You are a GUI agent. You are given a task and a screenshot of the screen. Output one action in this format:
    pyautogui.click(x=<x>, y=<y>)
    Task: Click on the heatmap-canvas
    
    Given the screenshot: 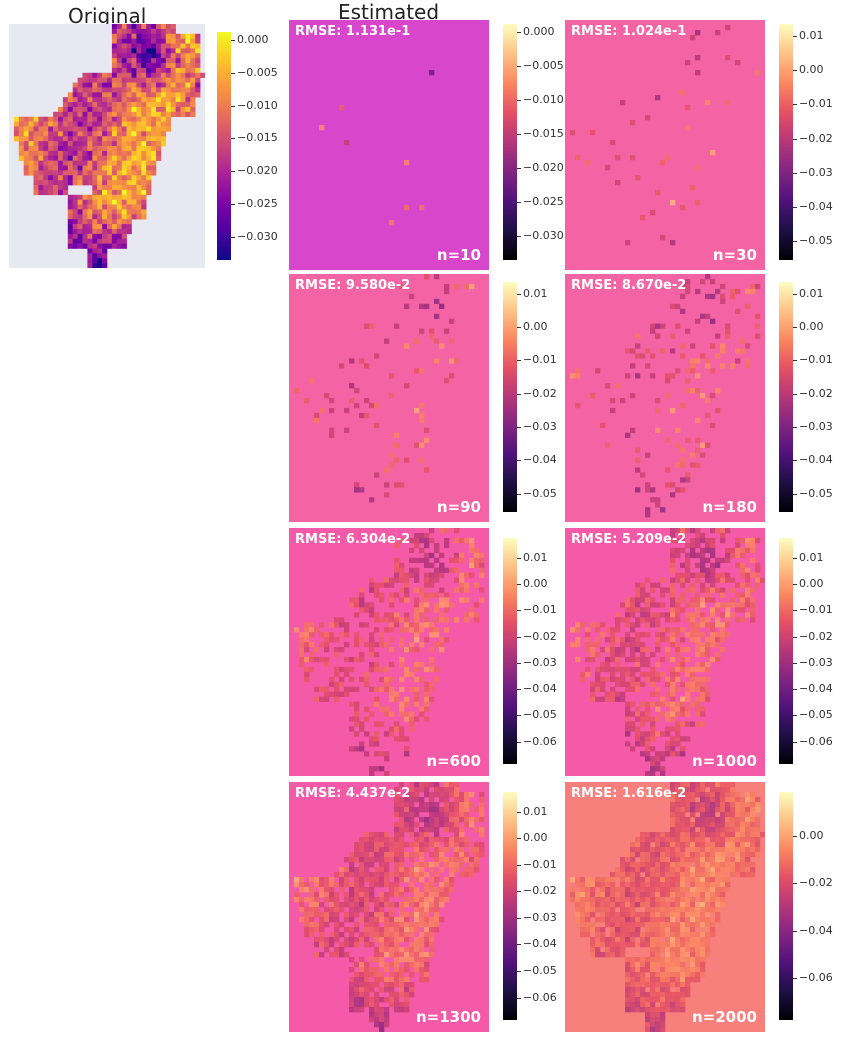 What is the action you would take?
    pyautogui.click(x=389, y=652)
    